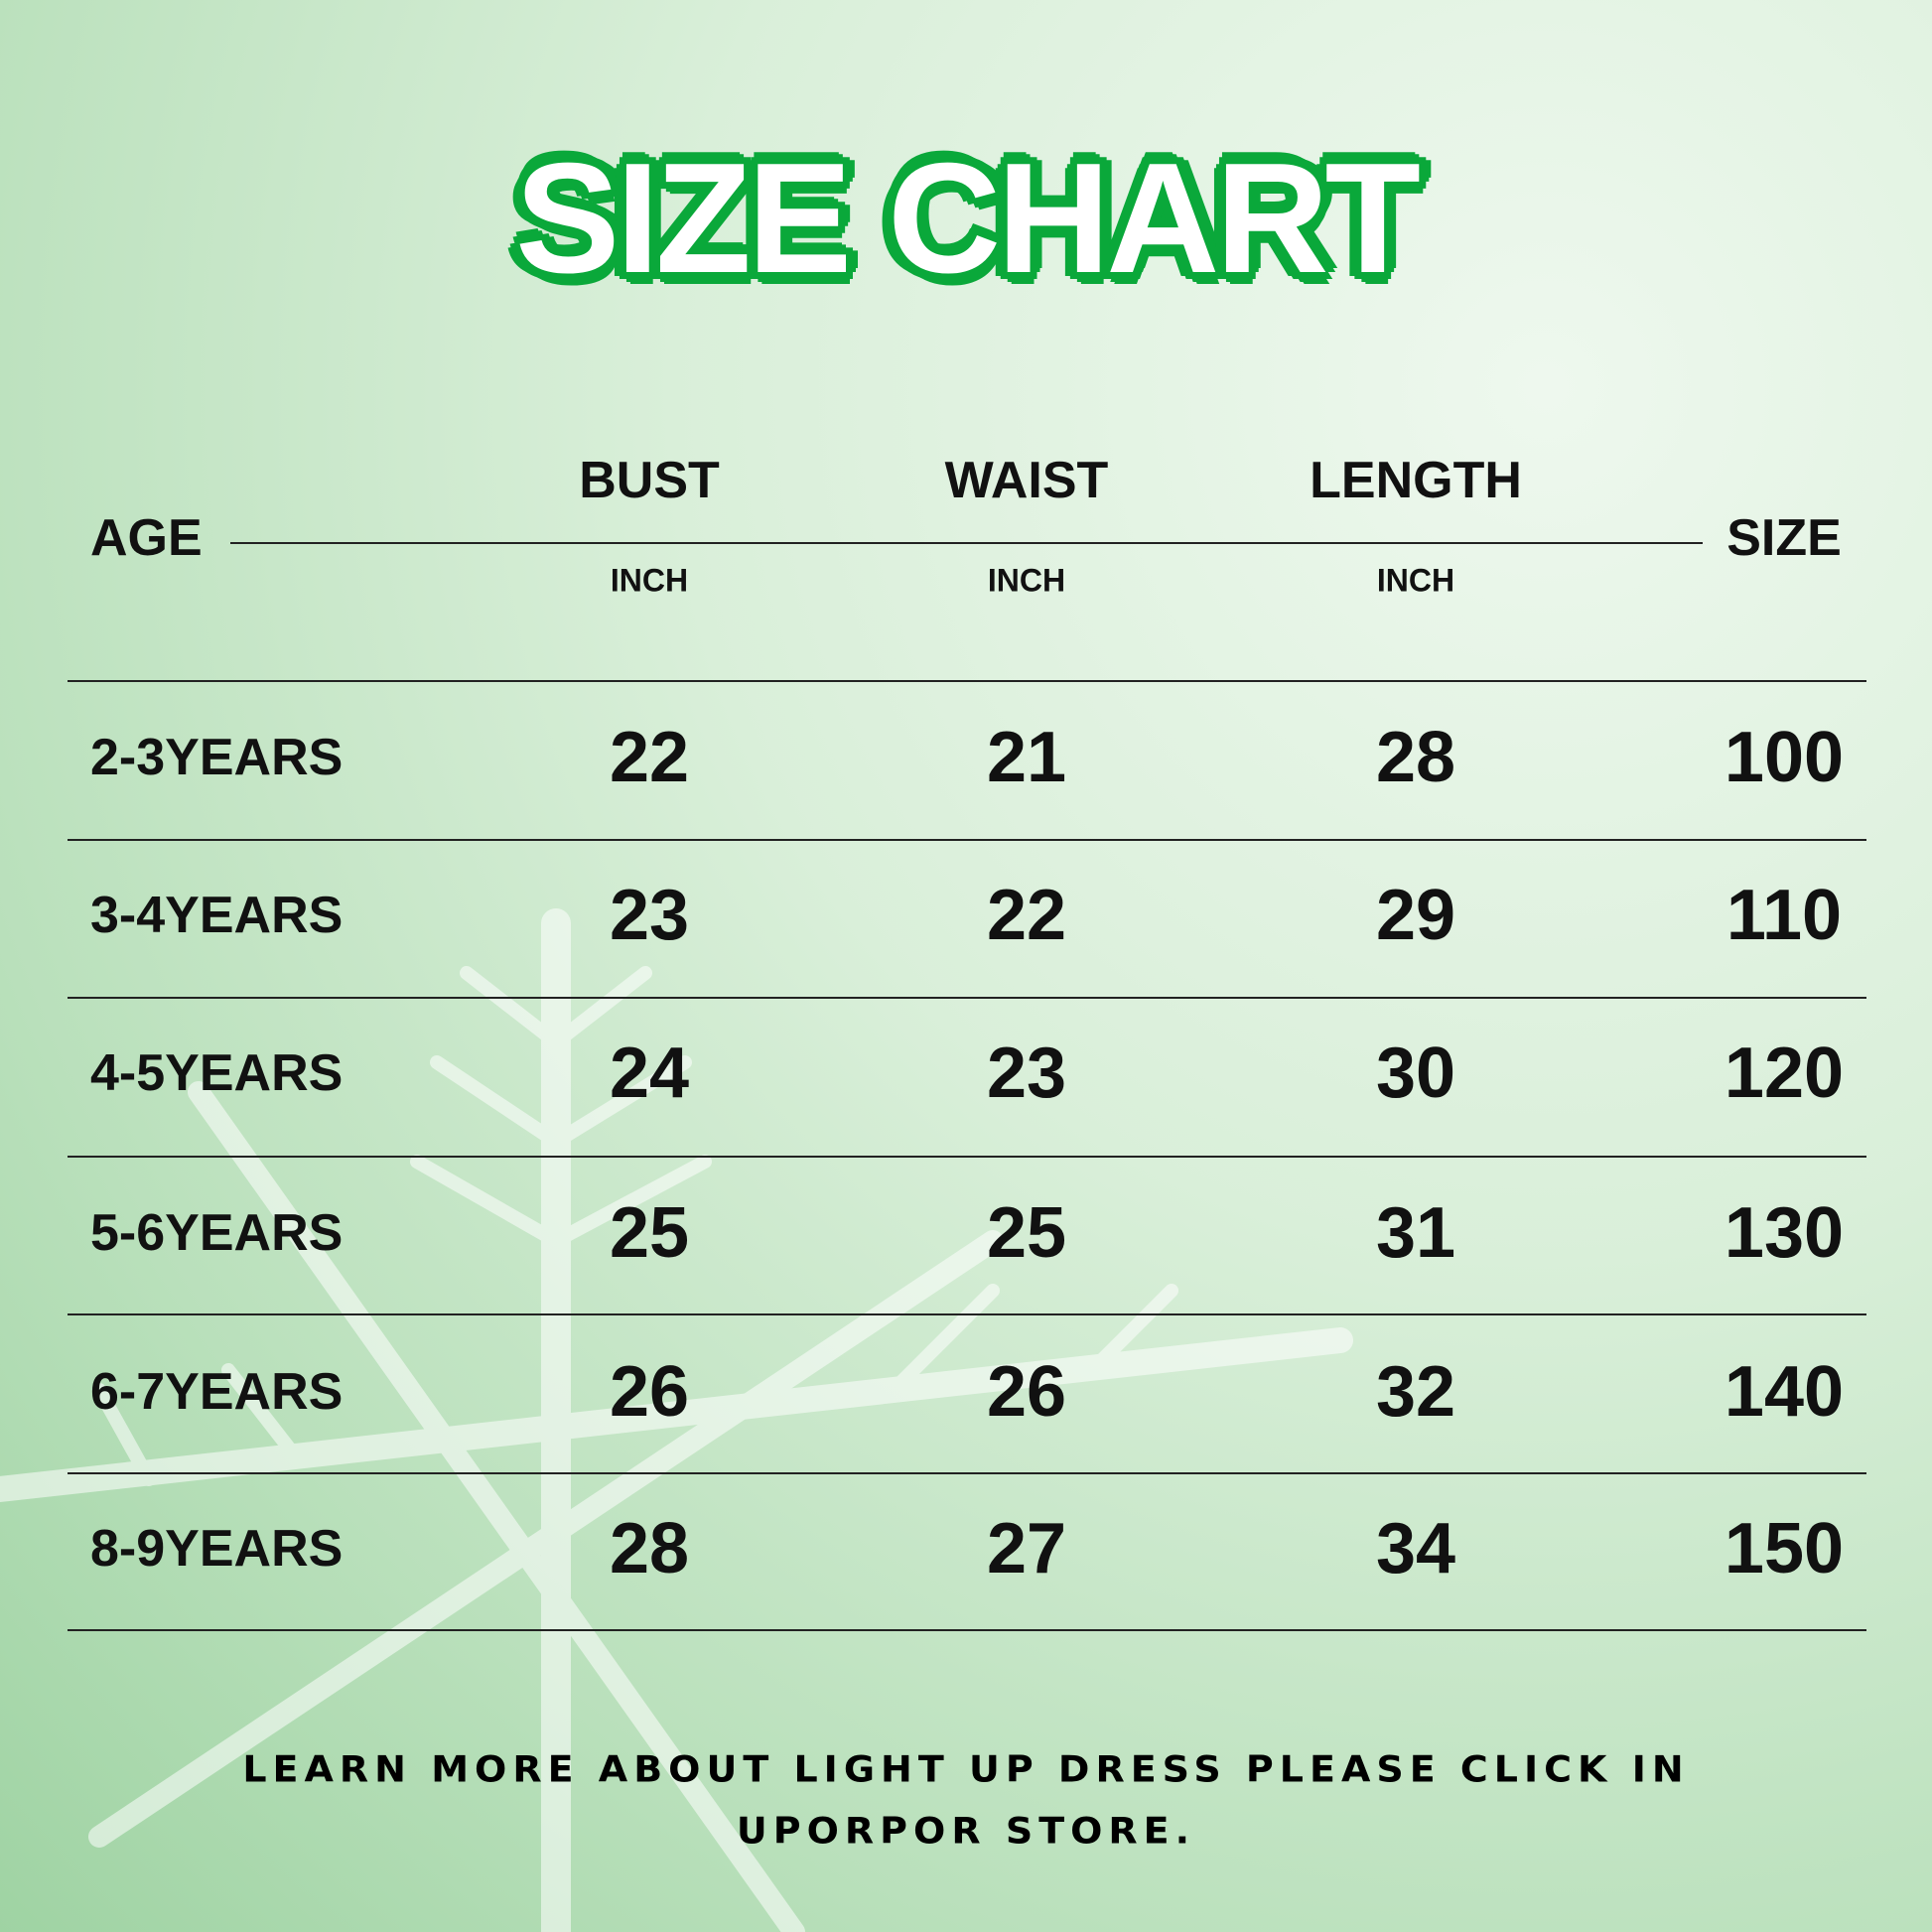 The height and width of the screenshot is (1932, 1932). Describe the element at coordinates (650, 1233) in the screenshot. I see `row-bust: 25` at that location.